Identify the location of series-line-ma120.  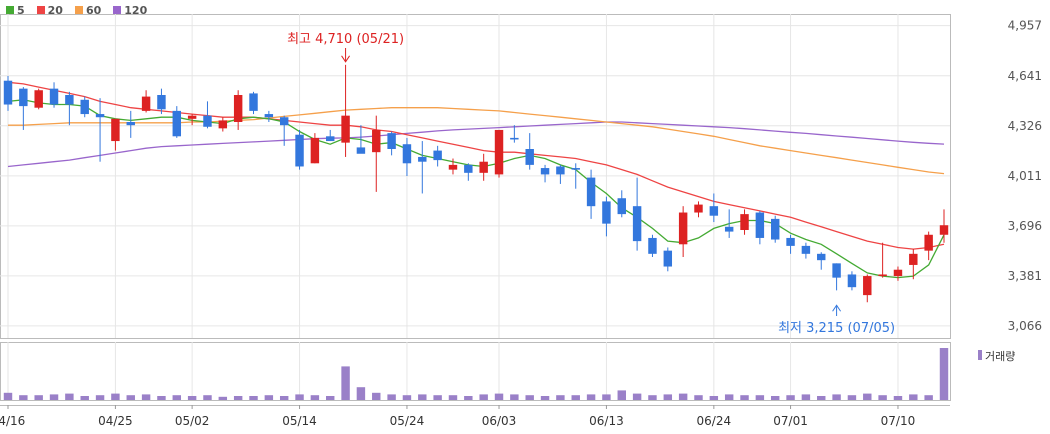
(476, 144).